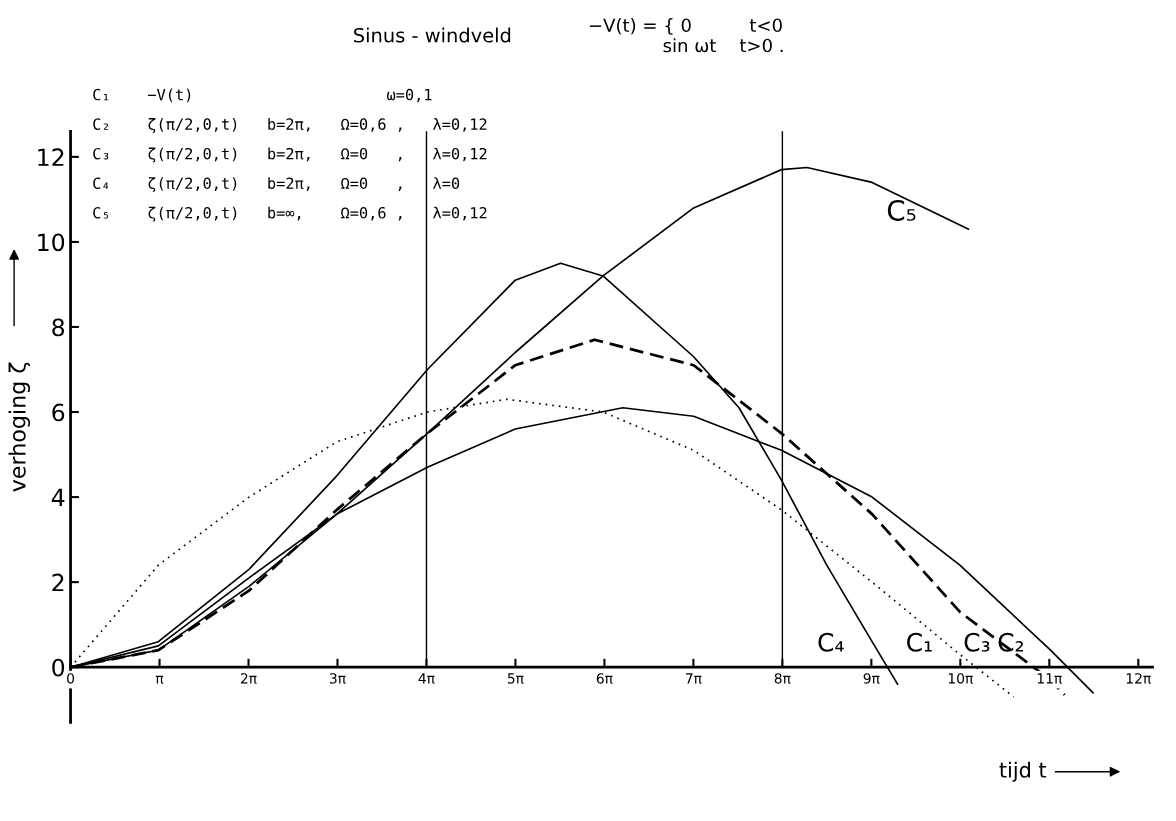  I want to click on y-tick-label: 6, so click(58, 412).